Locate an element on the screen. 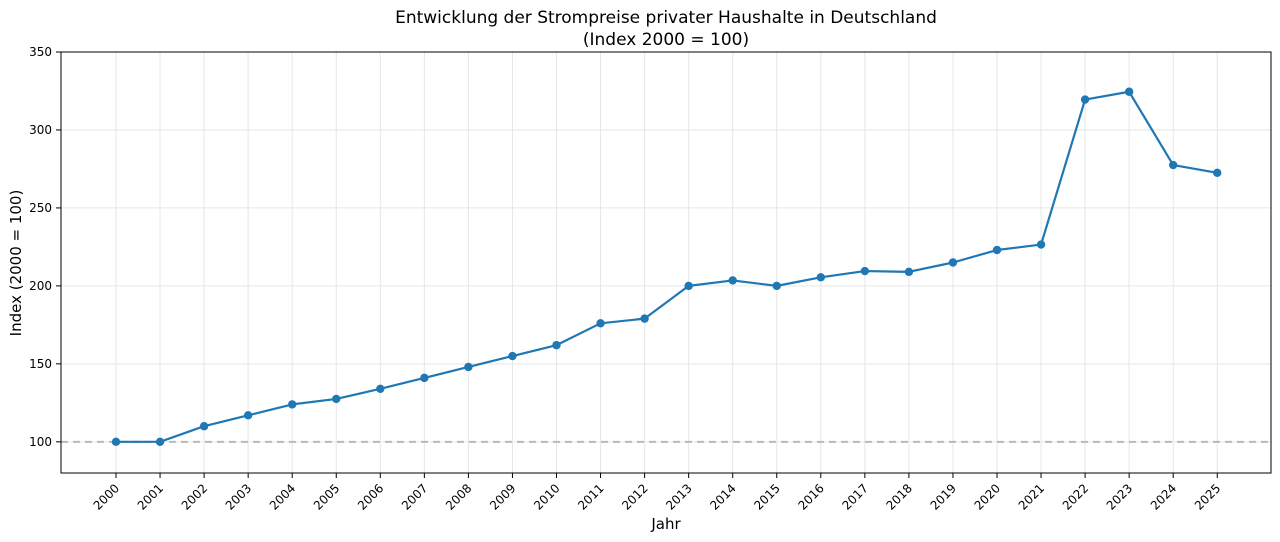  data-point-2011 is located at coordinates (600, 323).